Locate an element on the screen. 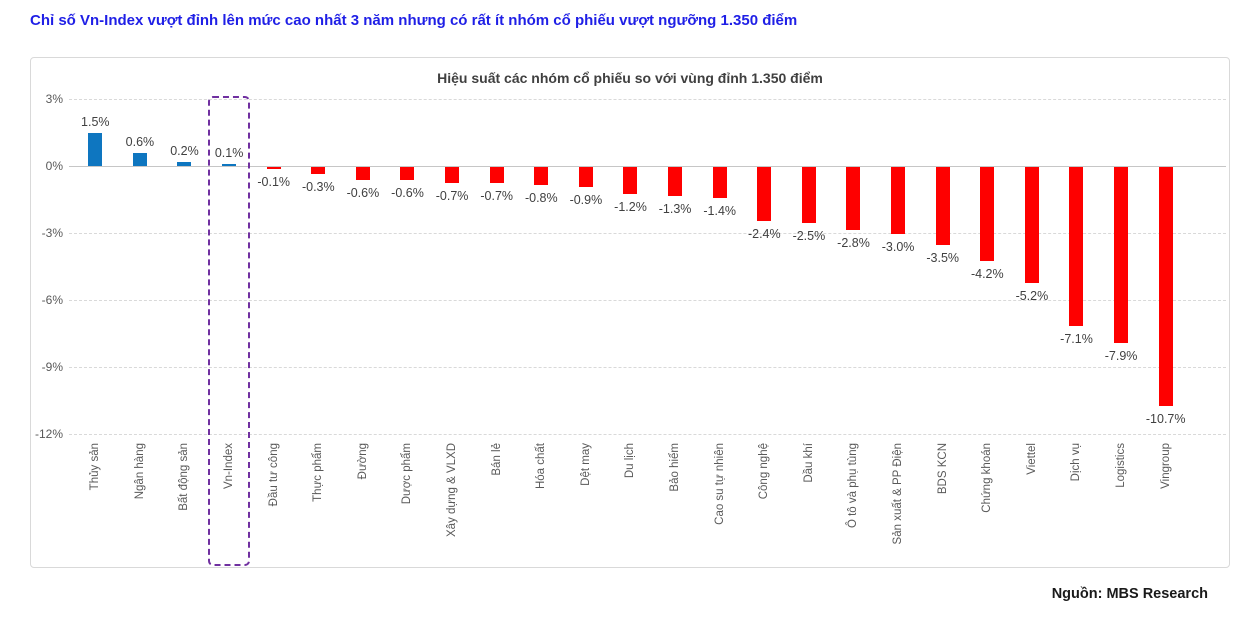 This screenshot has width=1252, height=634. bar-column: -0.7% Bán lẻ is located at coordinates (496, 334).